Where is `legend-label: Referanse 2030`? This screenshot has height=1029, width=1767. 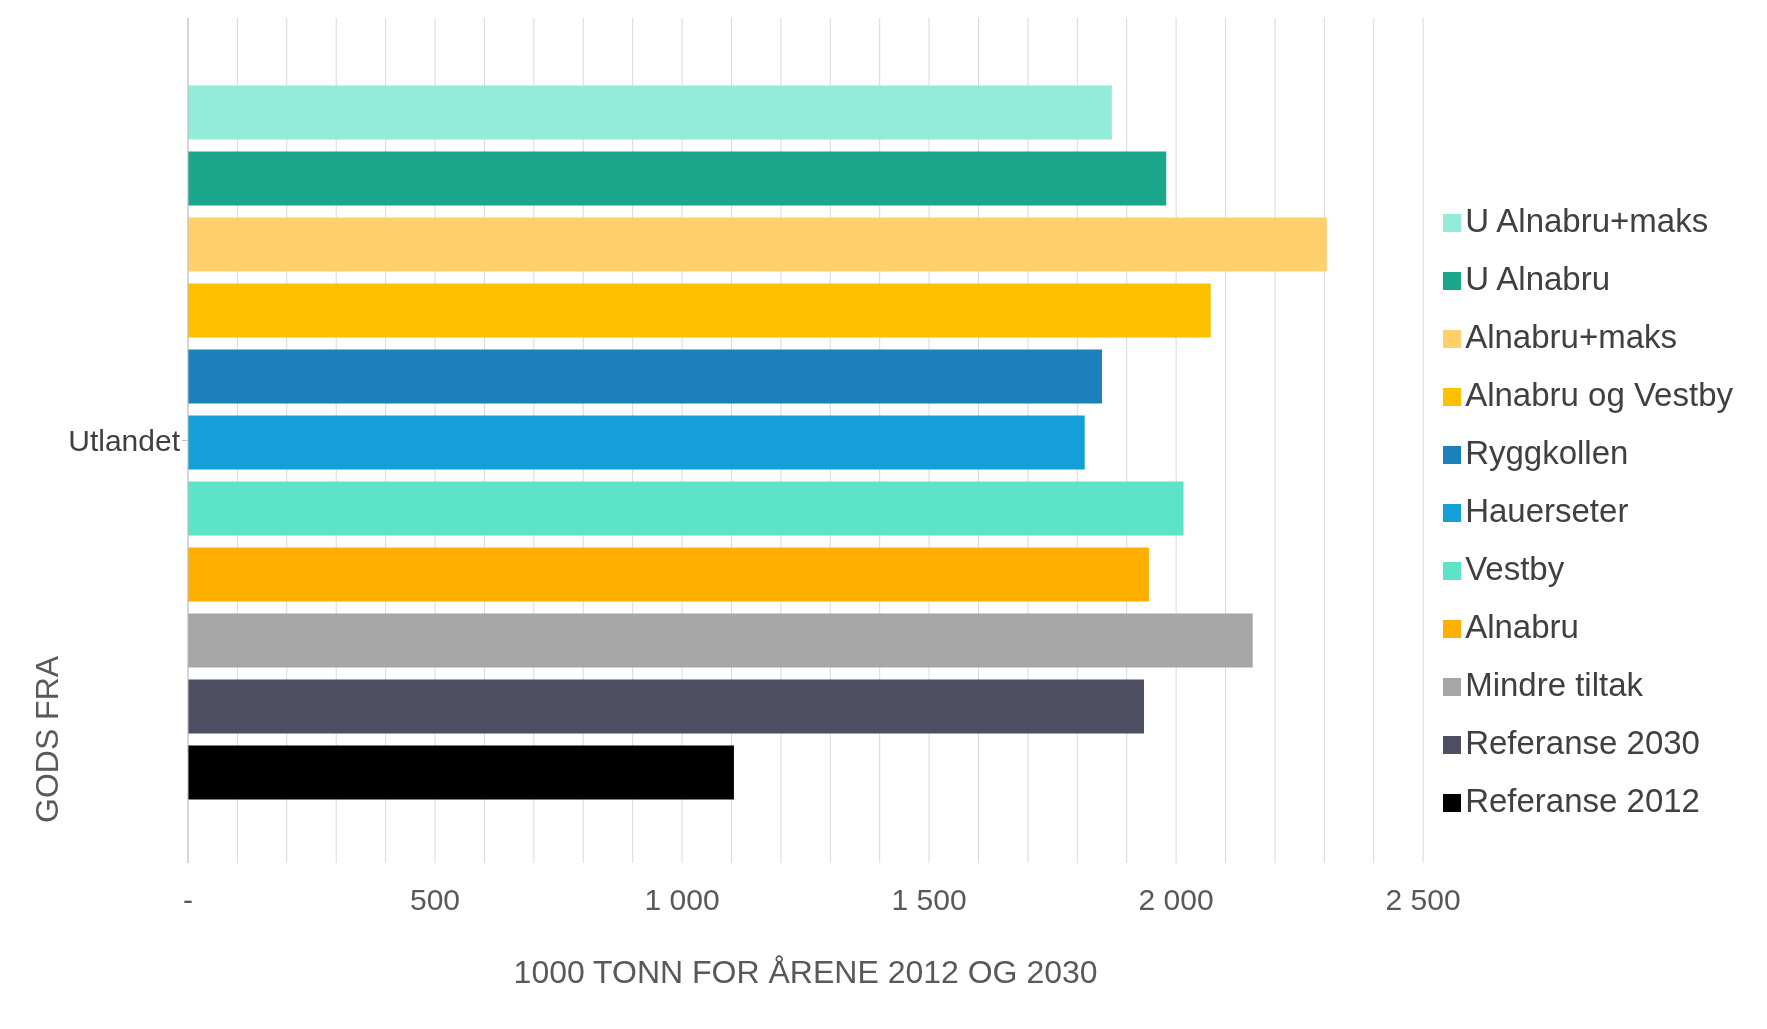 legend-label: Referanse 2030 is located at coordinates (1582, 742).